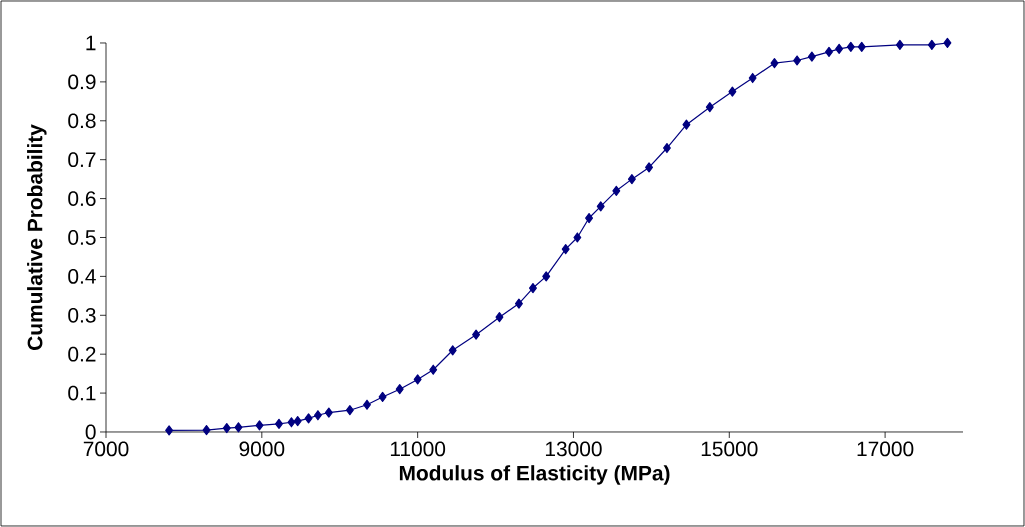  Describe the element at coordinates (90, 432) in the screenshot. I see `y-tick-label: 0` at that location.